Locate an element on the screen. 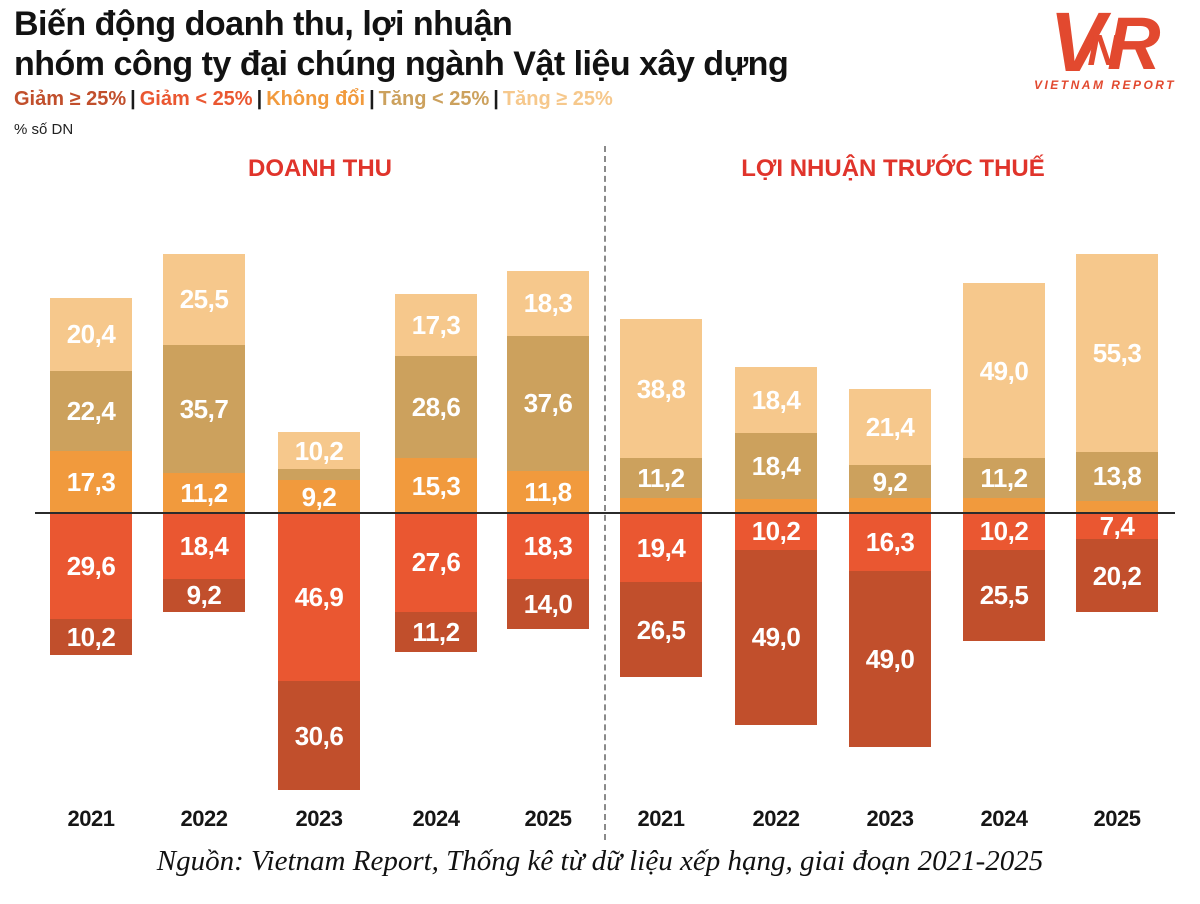 Image resolution: width=1200 pixels, height=904 pixels. legend-item-giam_lt_25: Giảm < 25% is located at coordinates (196, 99).